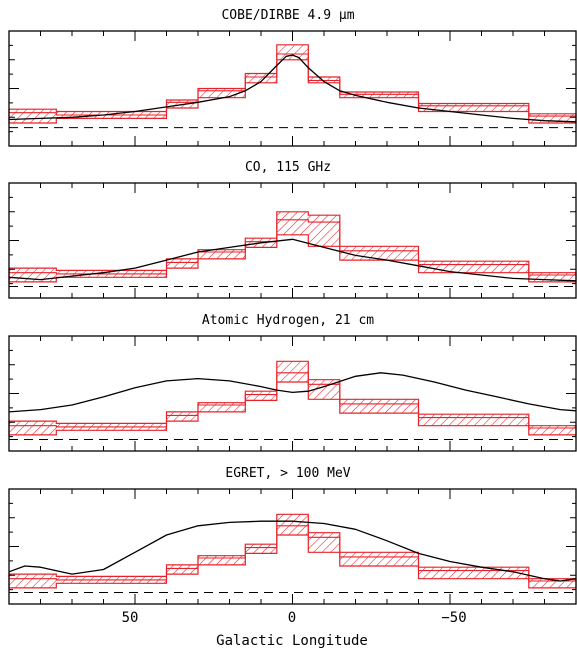  What do you see at coordinates (292, 260) in the screenshot?
I see `observed-profile-co` at bounding box center [292, 260].